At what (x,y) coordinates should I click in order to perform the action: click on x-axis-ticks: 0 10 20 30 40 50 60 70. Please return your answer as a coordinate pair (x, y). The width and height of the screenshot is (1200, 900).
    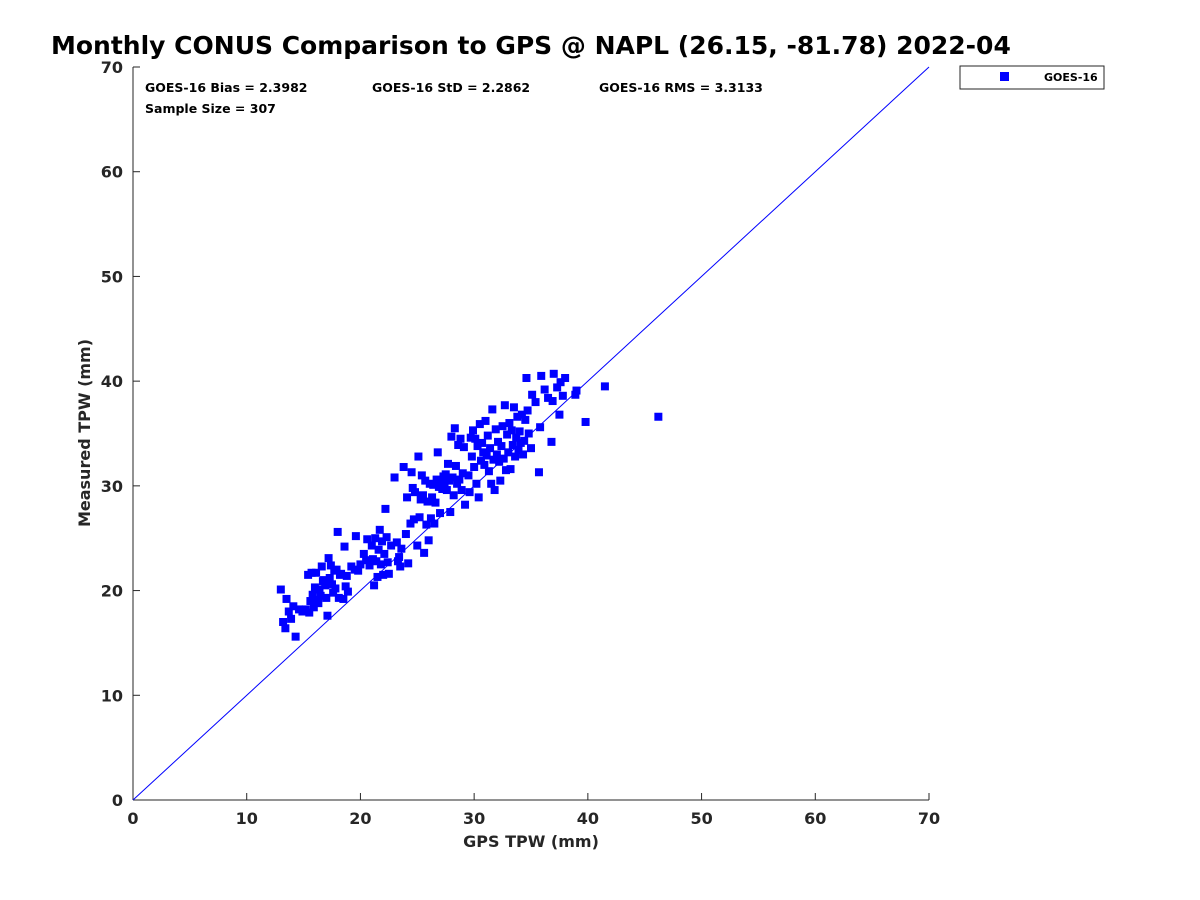
    Looking at the image, I should click on (533, 810).